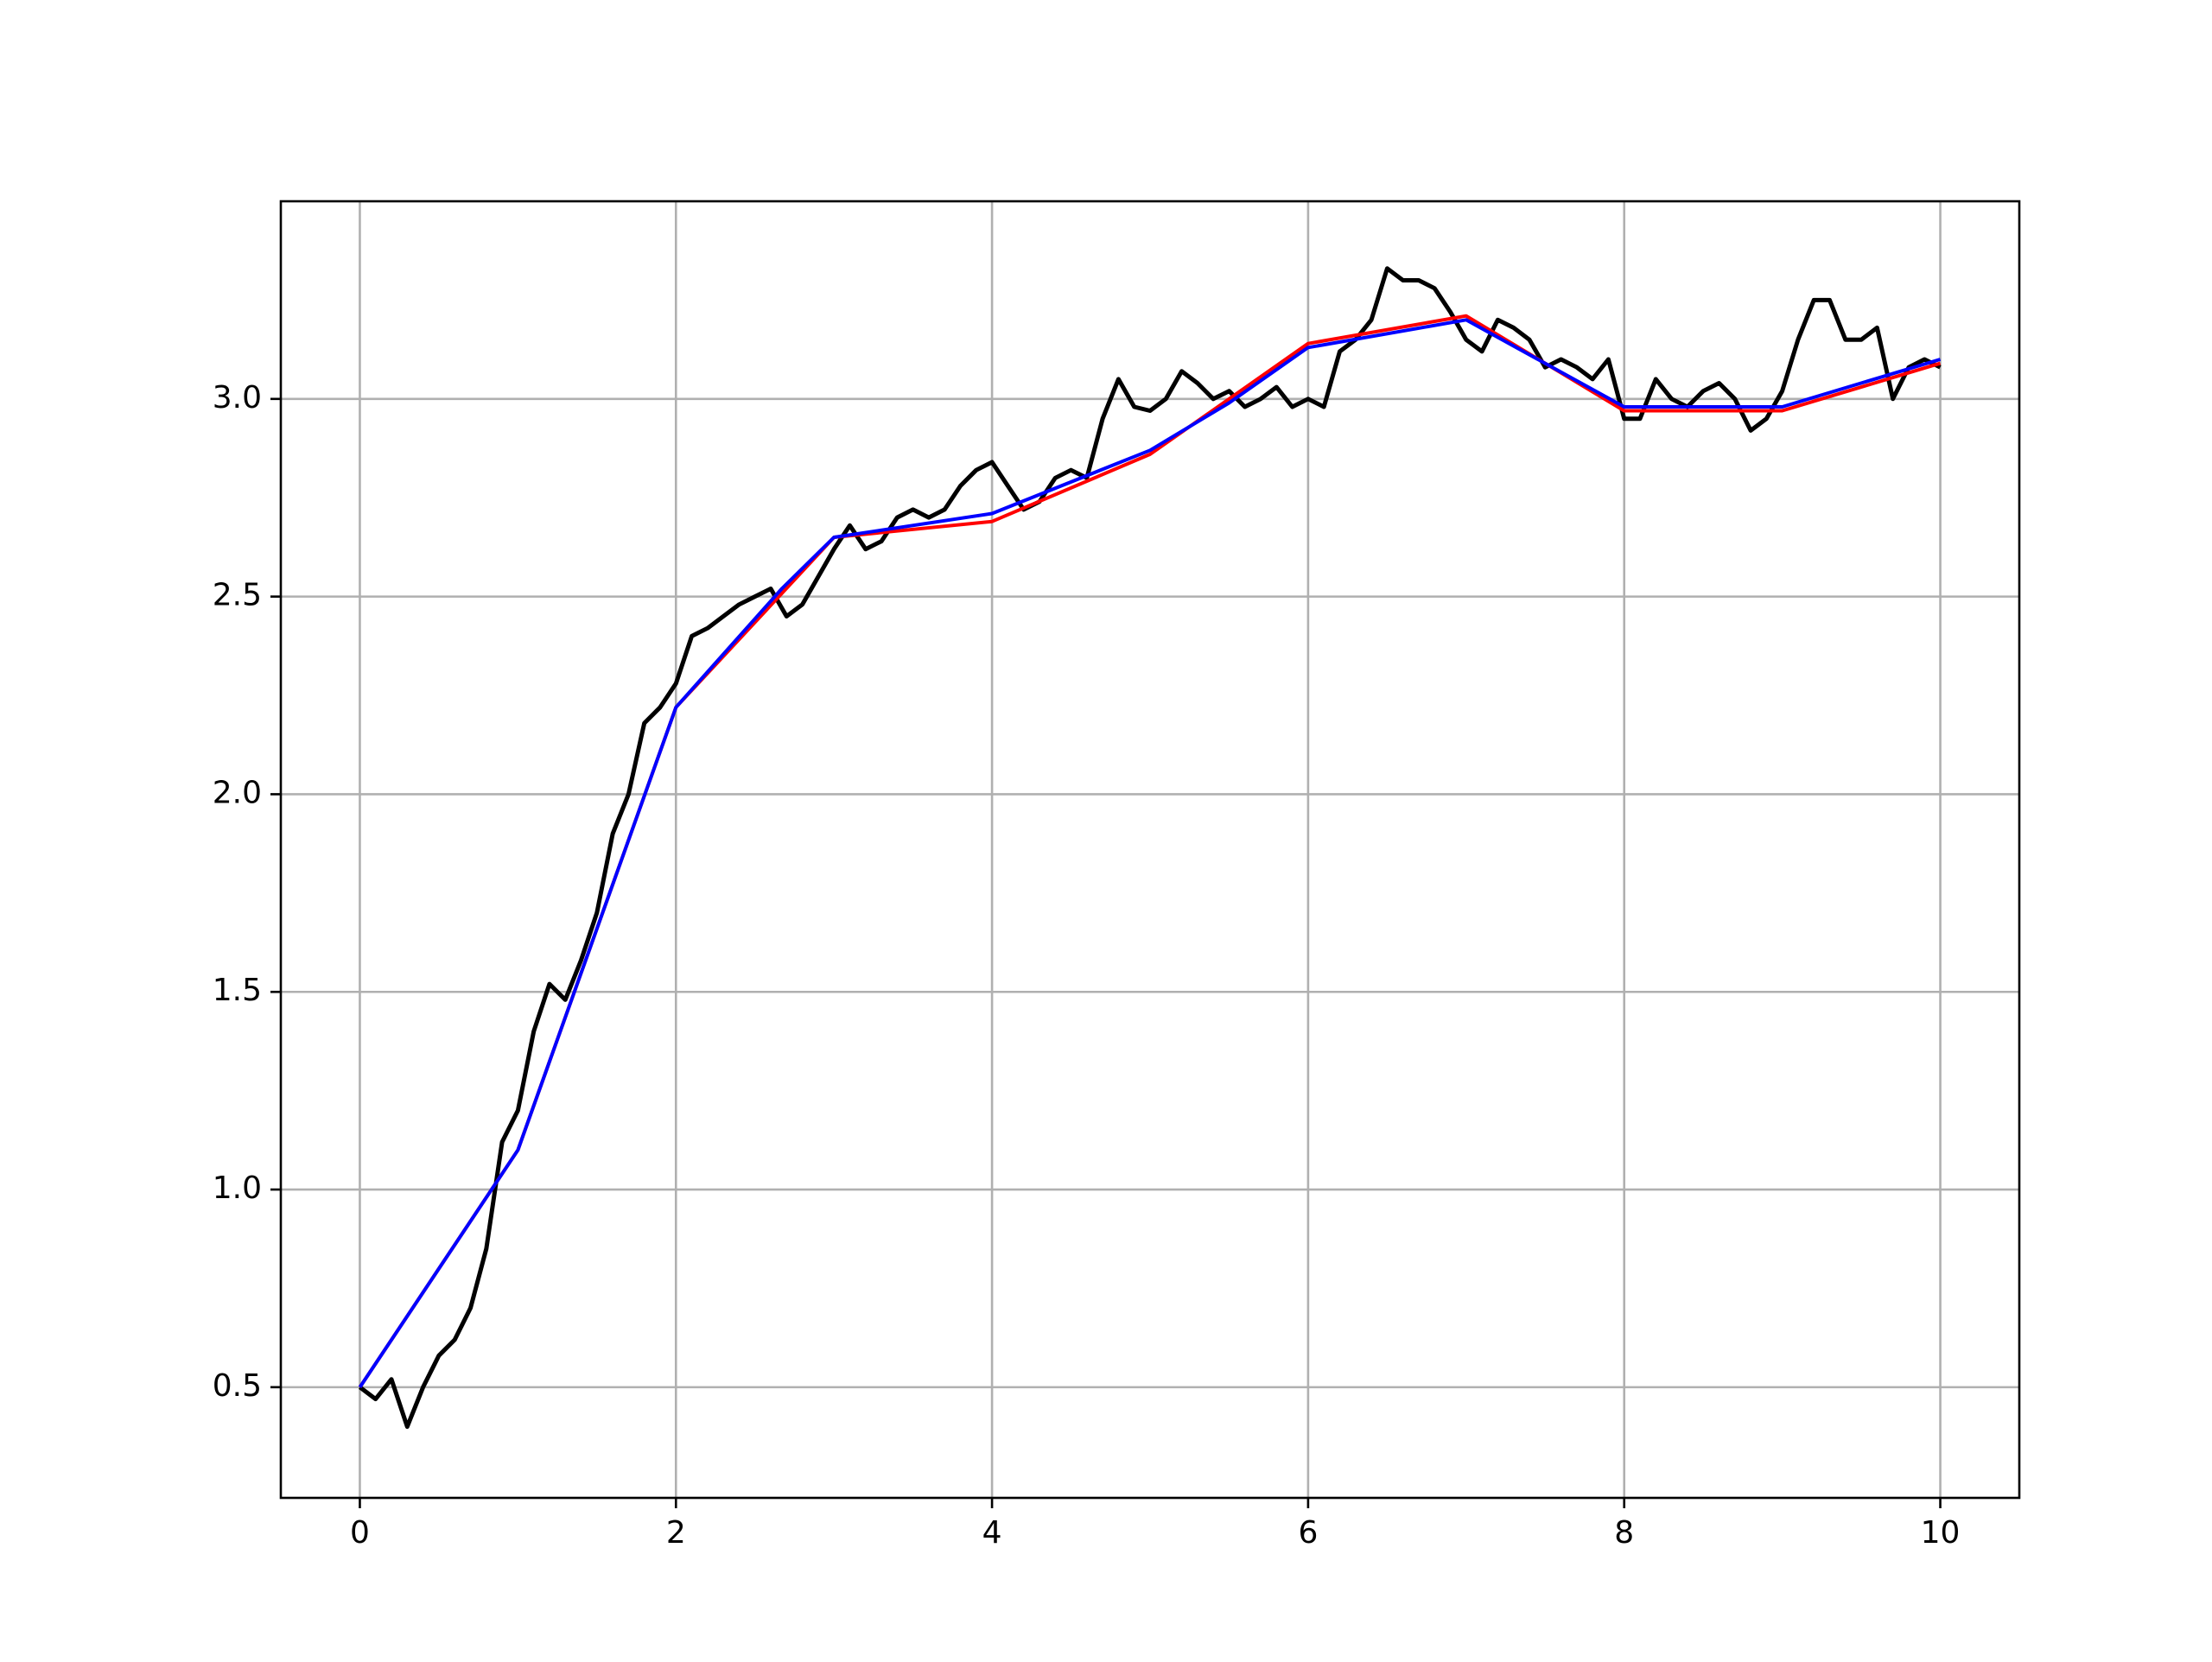 The height and width of the screenshot is (1662, 2212). Describe the element at coordinates (360, 1533) in the screenshot. I see `x-tick-label: 0` at that location.